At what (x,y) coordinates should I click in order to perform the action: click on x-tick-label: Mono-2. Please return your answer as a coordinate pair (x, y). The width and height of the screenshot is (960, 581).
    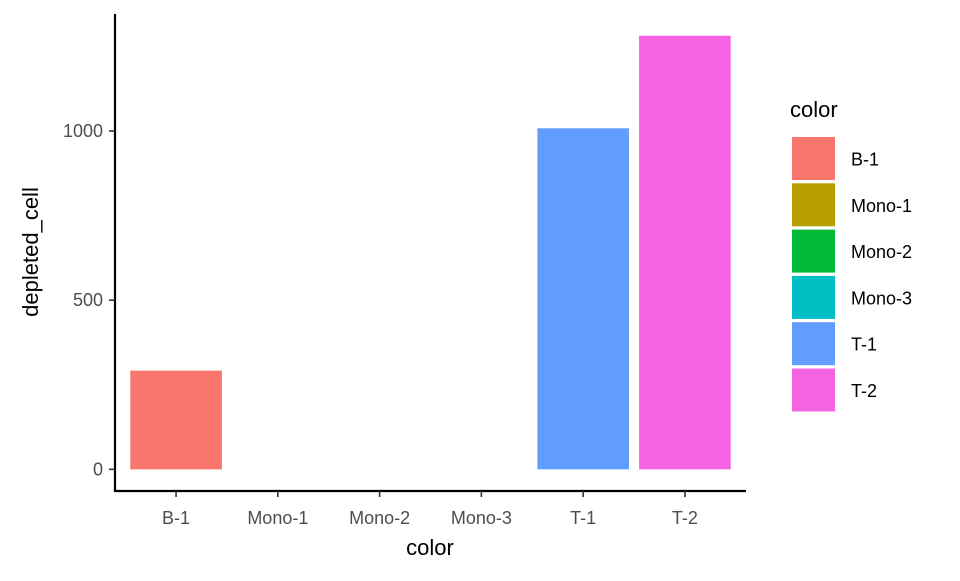
    Looking at the image, I should click on (379, 518).